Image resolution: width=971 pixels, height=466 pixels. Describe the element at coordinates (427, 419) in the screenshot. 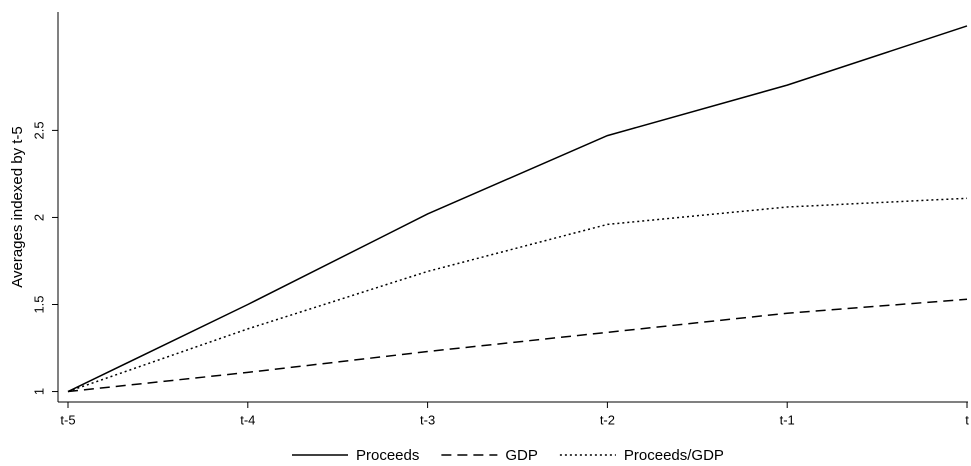

I see `x-tick-label: t-3` at that location.